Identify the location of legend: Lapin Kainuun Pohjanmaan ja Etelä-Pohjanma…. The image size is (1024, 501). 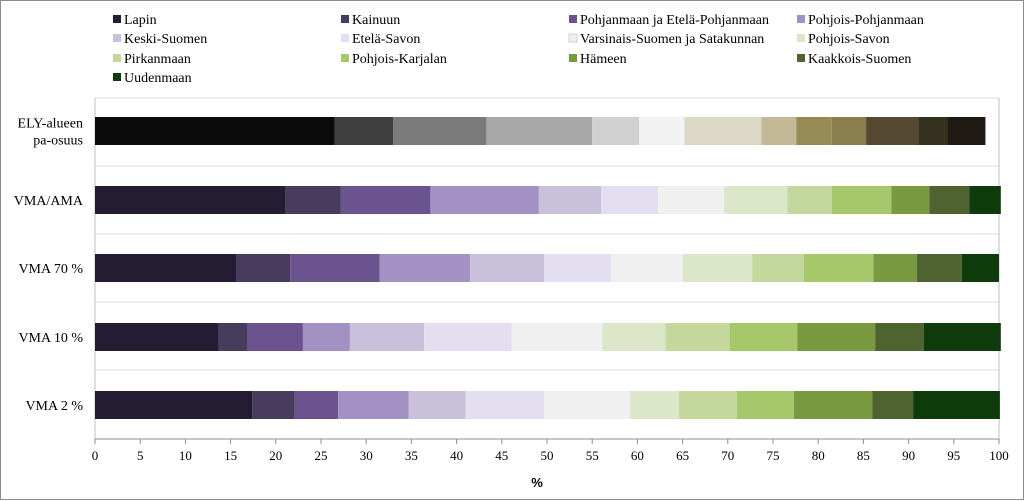
(518, 49).